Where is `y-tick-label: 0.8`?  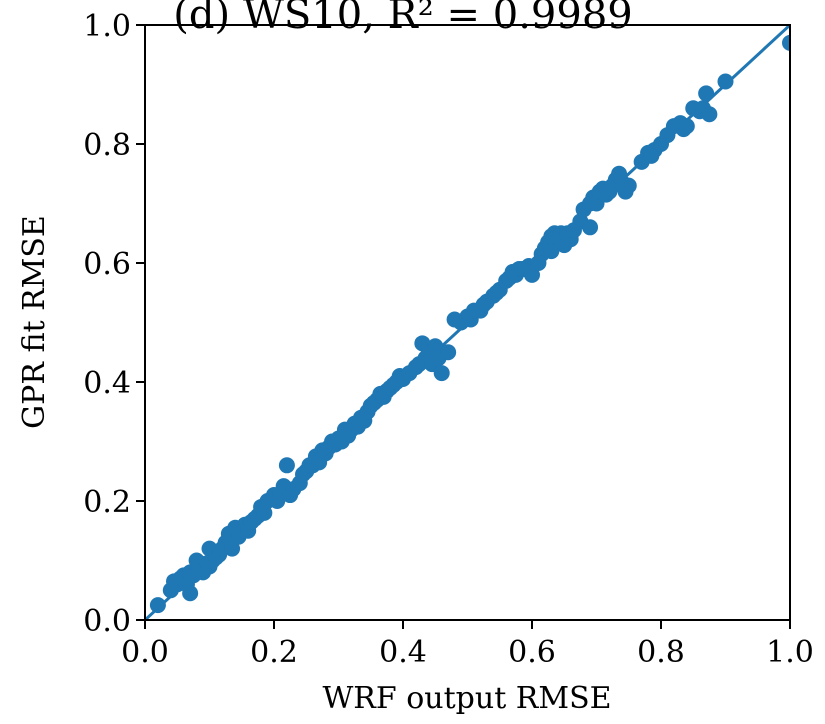 y-tick-label: 0.8 is located at coordinates (107, 145).